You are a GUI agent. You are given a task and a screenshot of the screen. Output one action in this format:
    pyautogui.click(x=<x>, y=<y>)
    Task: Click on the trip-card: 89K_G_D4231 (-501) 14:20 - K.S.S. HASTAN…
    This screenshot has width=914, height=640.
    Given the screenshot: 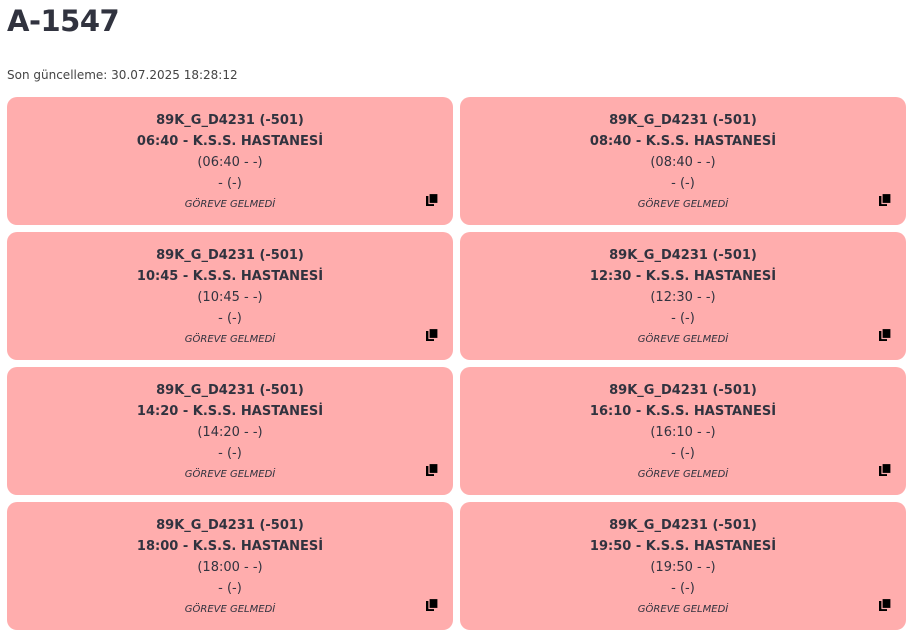 What is the action you would take?
    pyautogui.click(x=230, y=431)
    